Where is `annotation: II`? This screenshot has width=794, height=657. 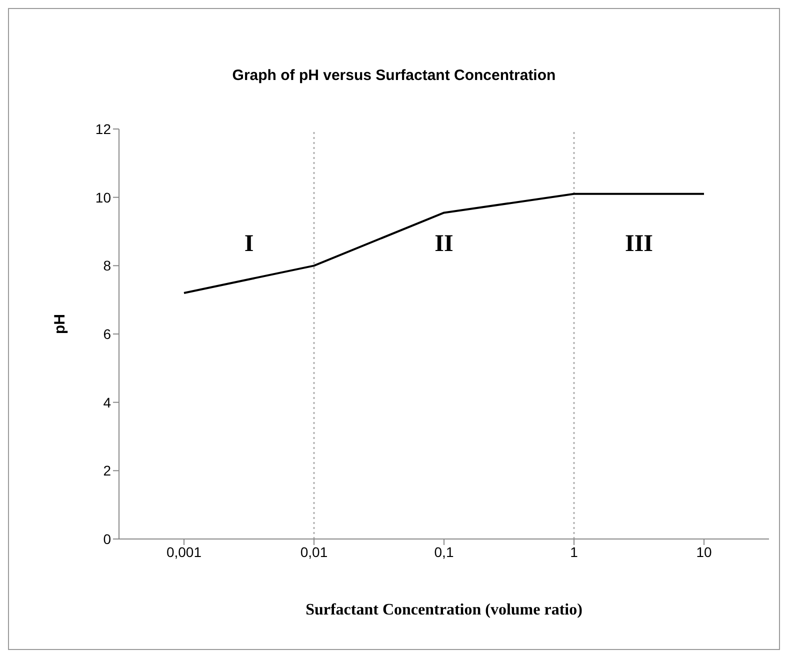
annotation: II is located at coordinates (444, 244).